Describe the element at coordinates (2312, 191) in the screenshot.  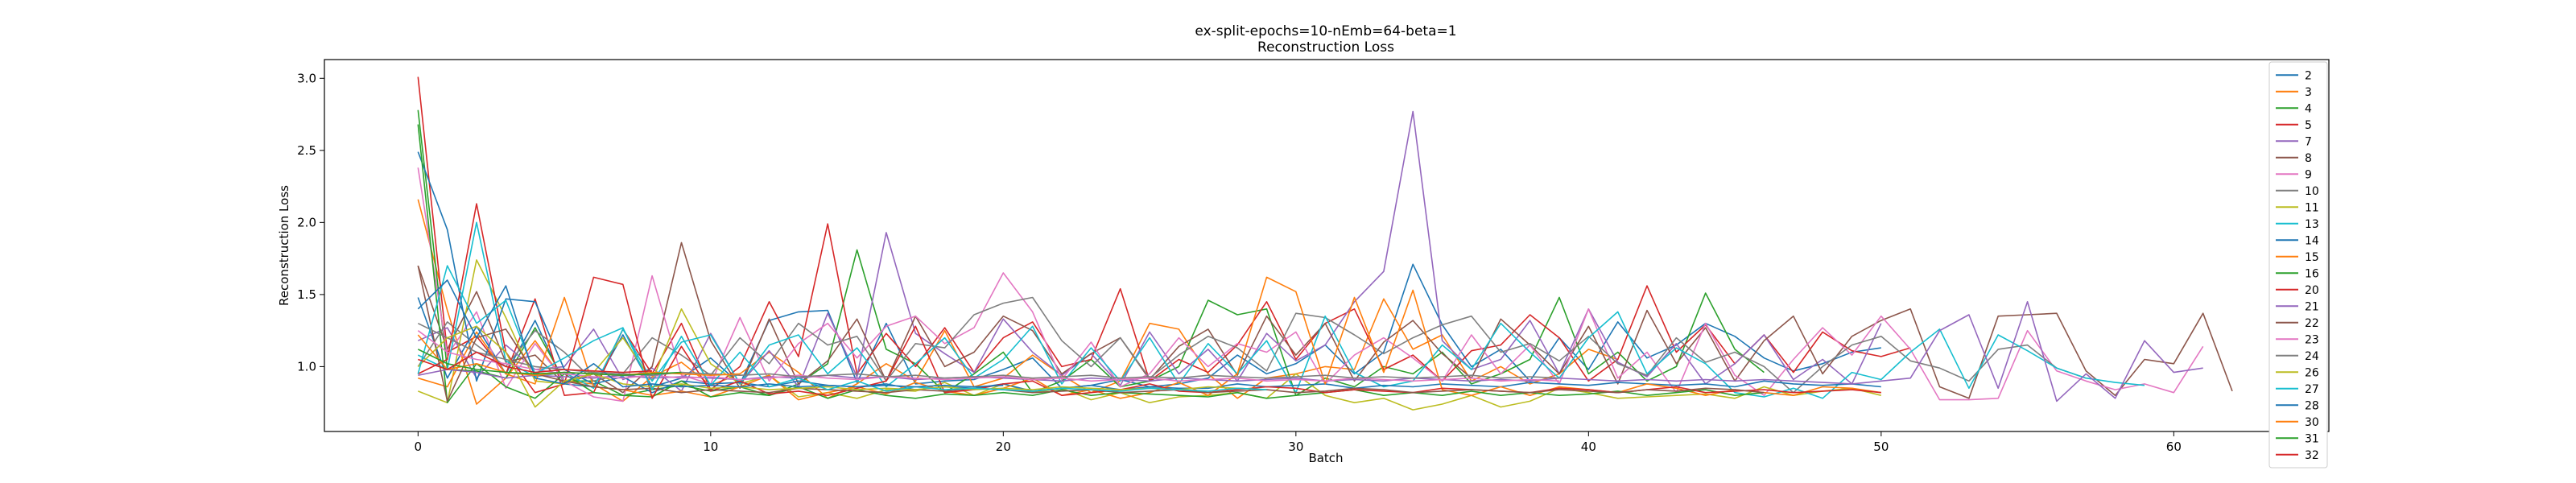
I see `legend-label: 10` at that location.